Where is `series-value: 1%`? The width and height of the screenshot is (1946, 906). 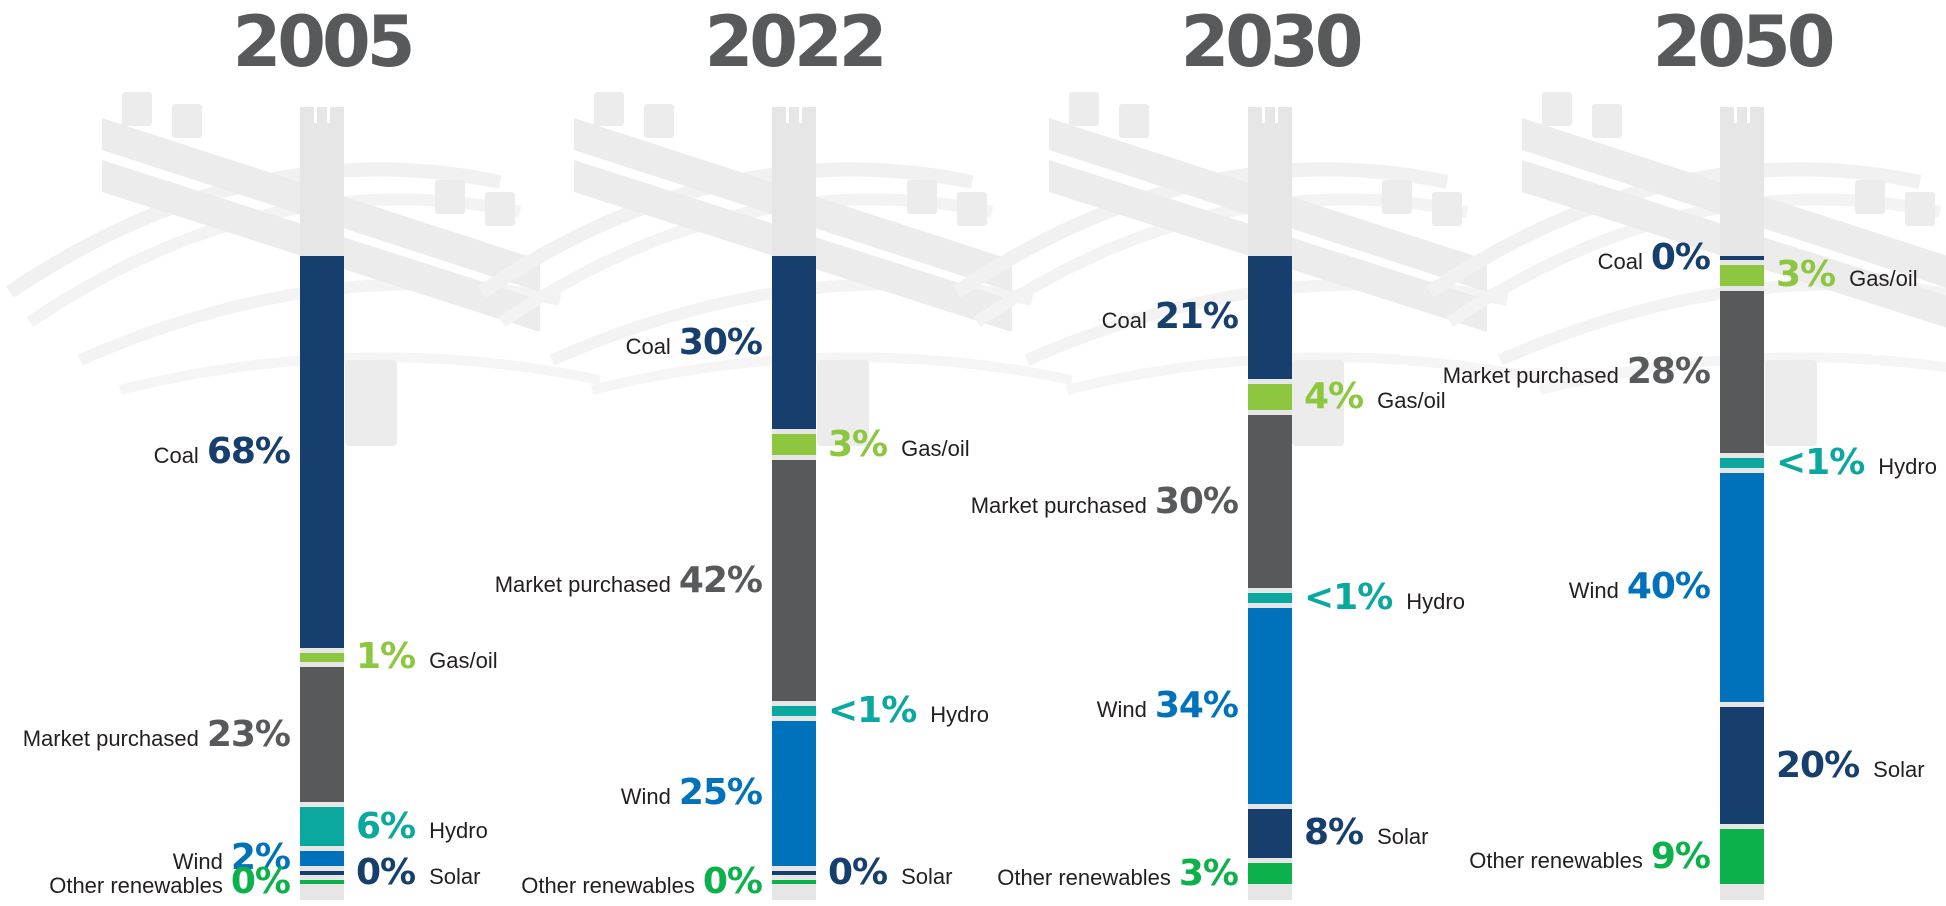
series-value: 1% is located at coordinates (386, 657).